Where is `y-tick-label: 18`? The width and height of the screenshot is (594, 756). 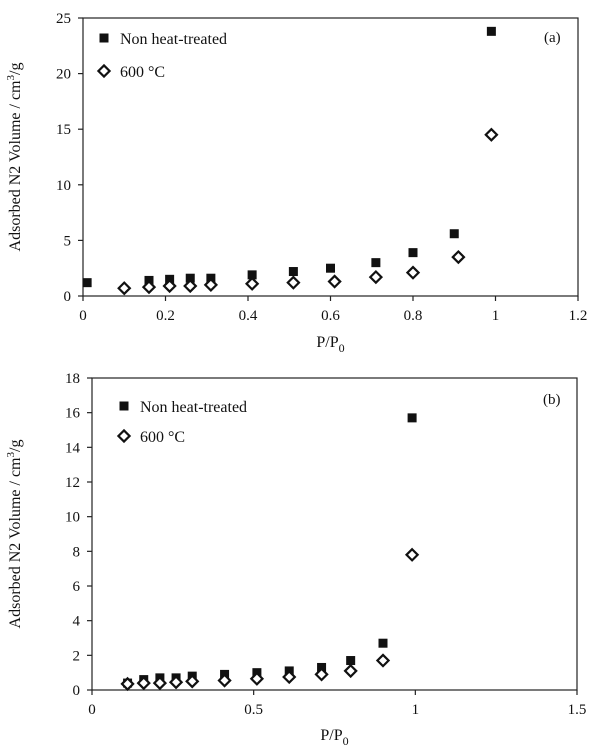
y-tick-label: 18 is located at coordinates (72, 379).